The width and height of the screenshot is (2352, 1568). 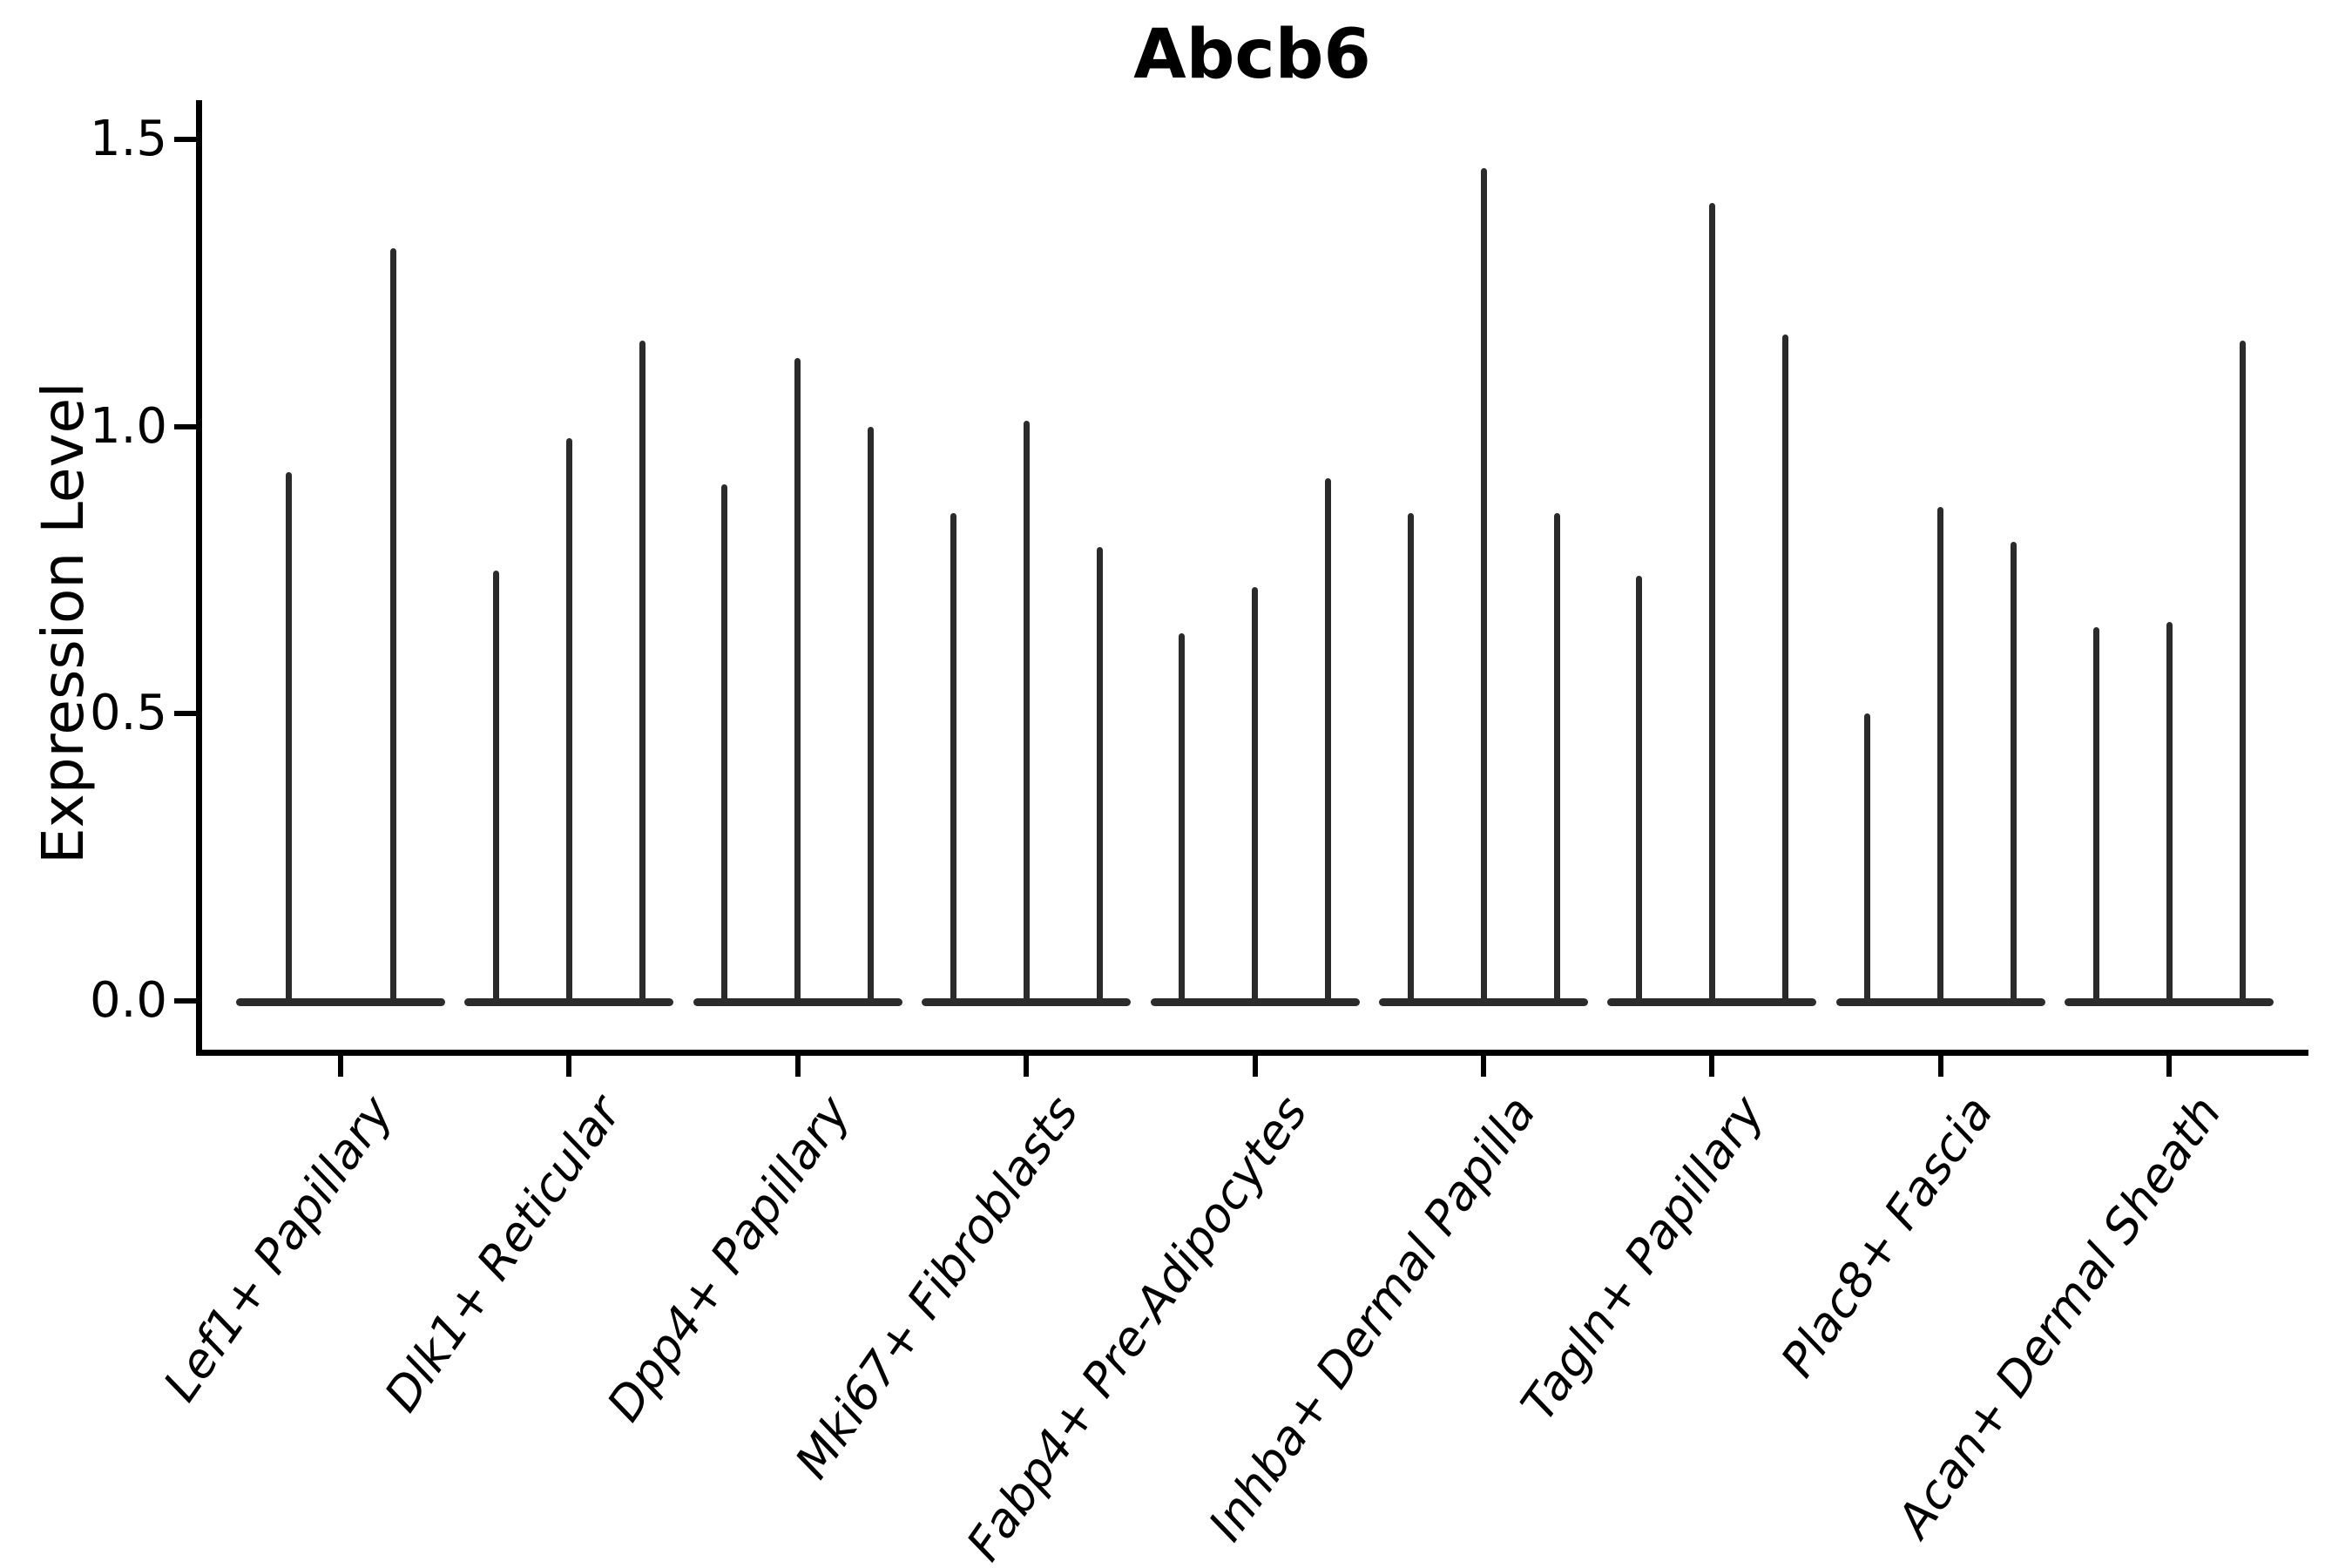 I want to click on chart-title: Abcb6, so click(x=1252, y=55).